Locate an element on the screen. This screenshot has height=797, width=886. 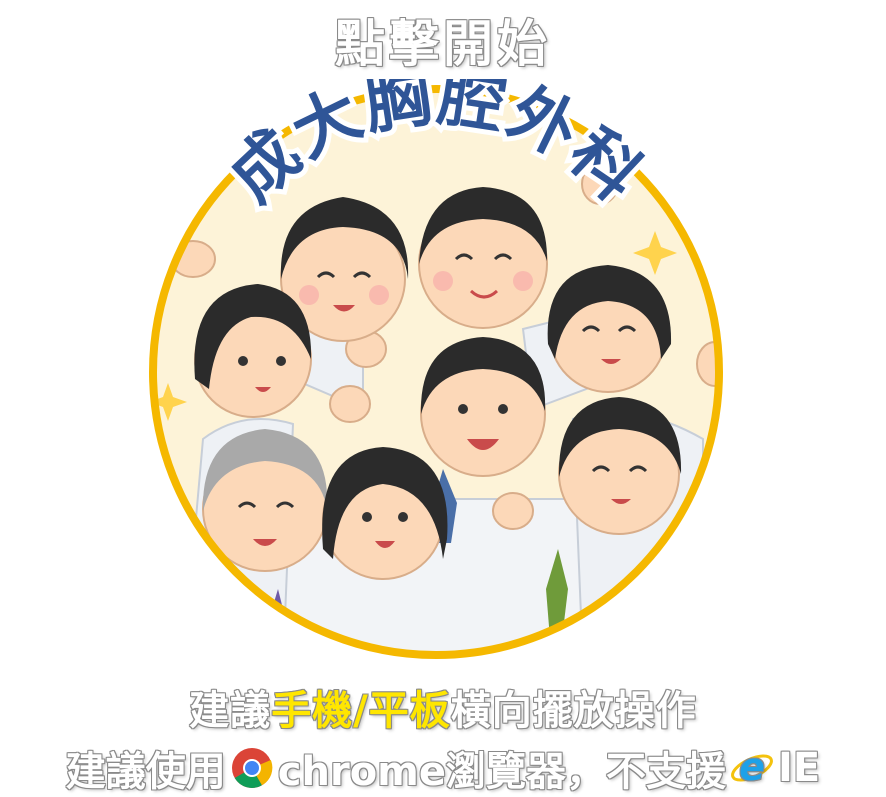
ie-icon: e is located at coordinates (752, 767).